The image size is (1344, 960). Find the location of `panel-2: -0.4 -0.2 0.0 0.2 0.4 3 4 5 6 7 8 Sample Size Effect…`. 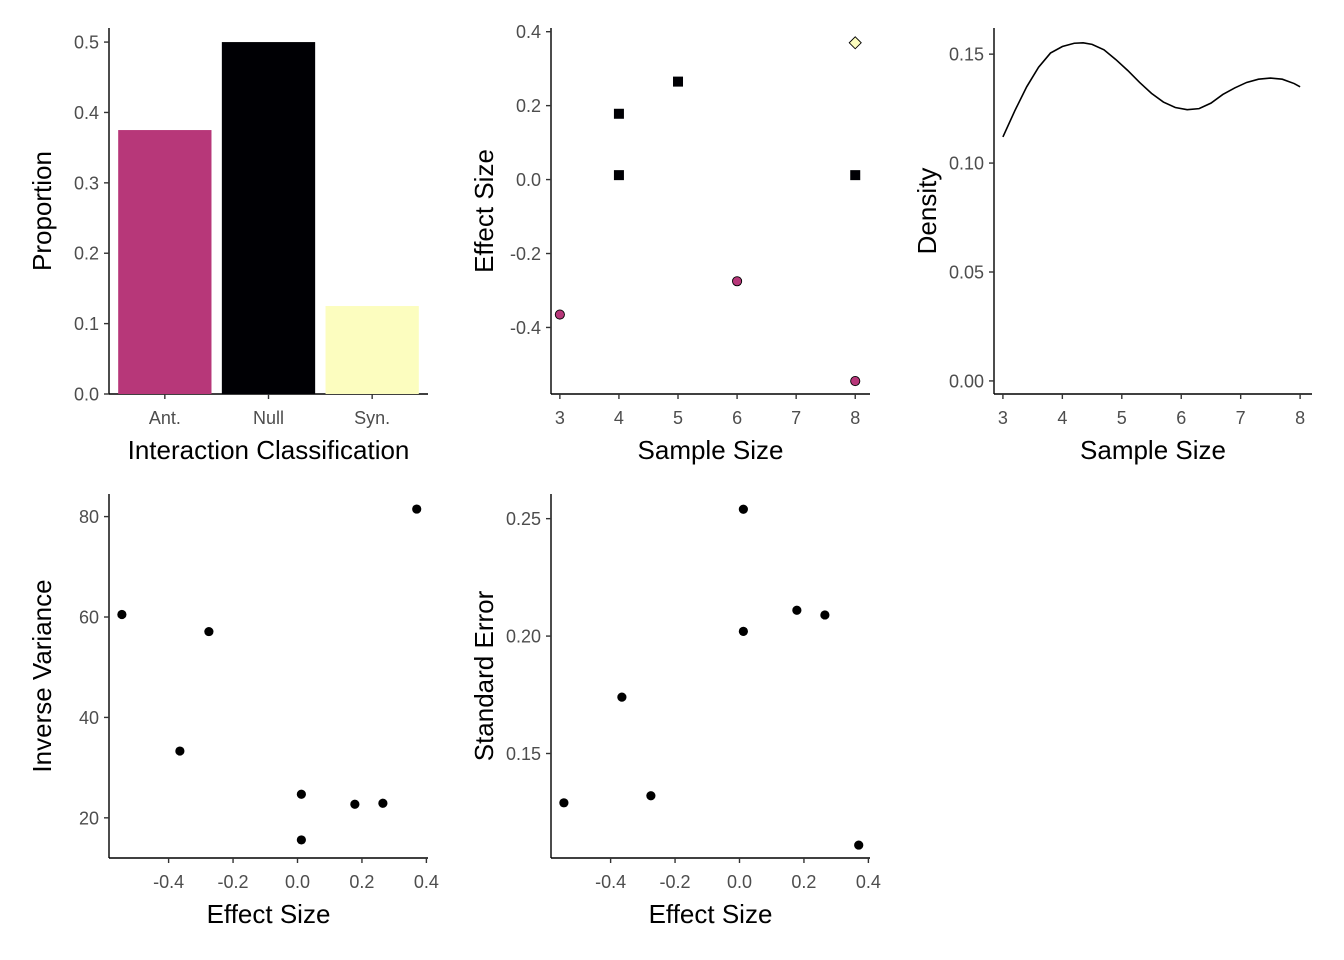

panel-2: -0.4 -0.2 0.0 0.2 0.4 3 4 5 6 7 8 Sample Size Effect… is located at coordinates (669, 243).